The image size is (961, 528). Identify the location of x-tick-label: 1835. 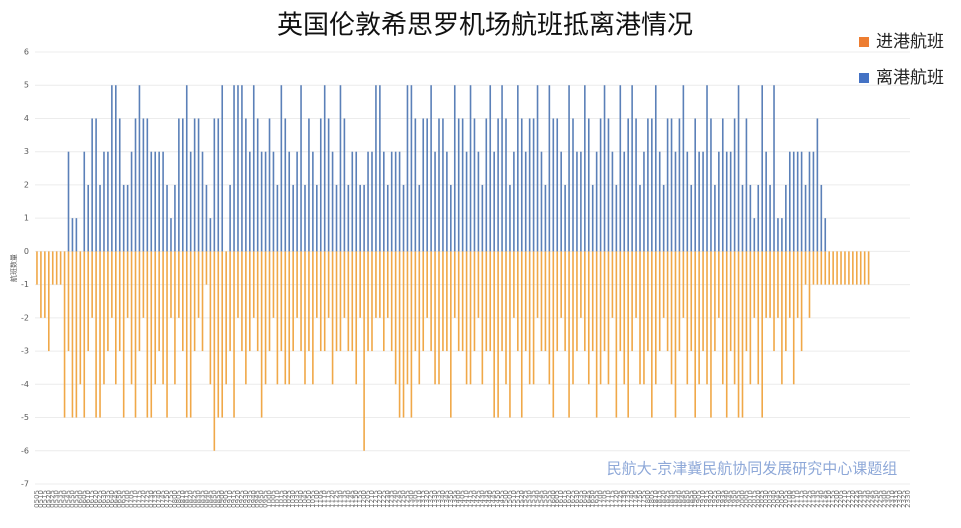
(675, 499).